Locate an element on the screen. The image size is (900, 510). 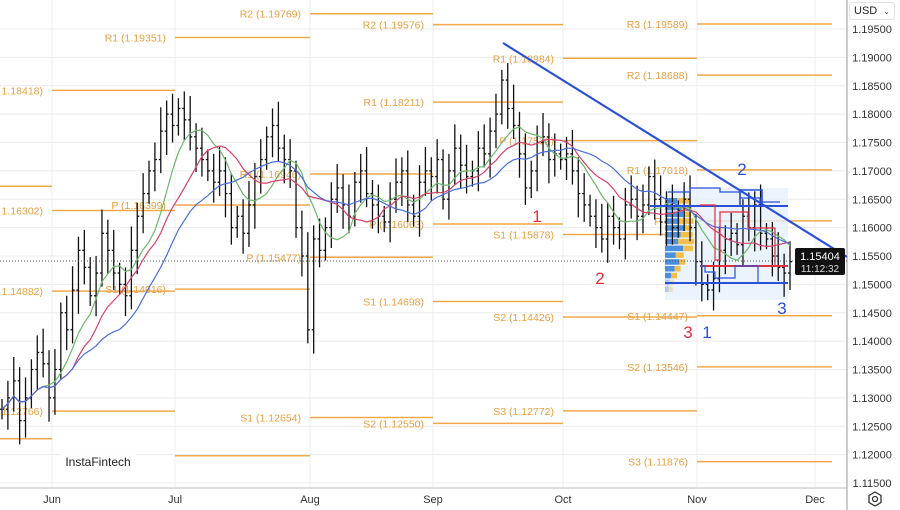
x-tick-label: Oct is located at coordinates (562, 500).